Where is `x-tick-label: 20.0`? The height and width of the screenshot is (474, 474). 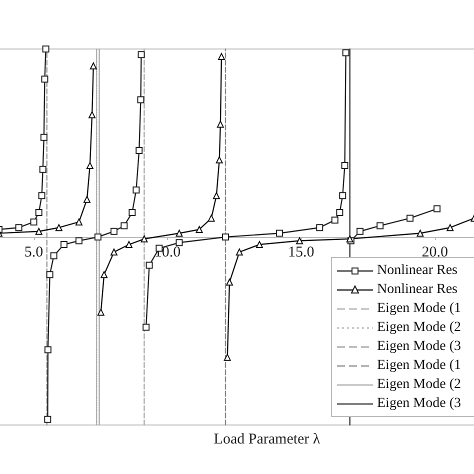 x-tick-label: 20.0 is located at coordinates (435, 252).